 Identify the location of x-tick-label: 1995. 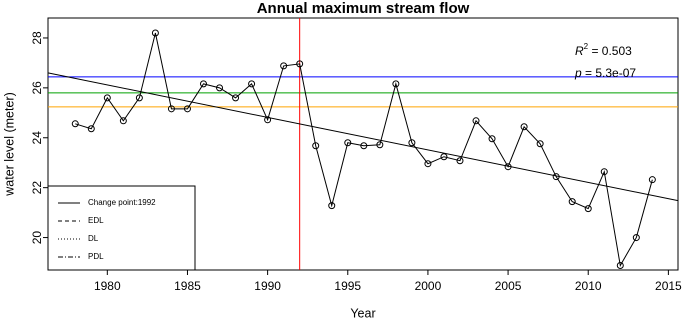
(347, 286).